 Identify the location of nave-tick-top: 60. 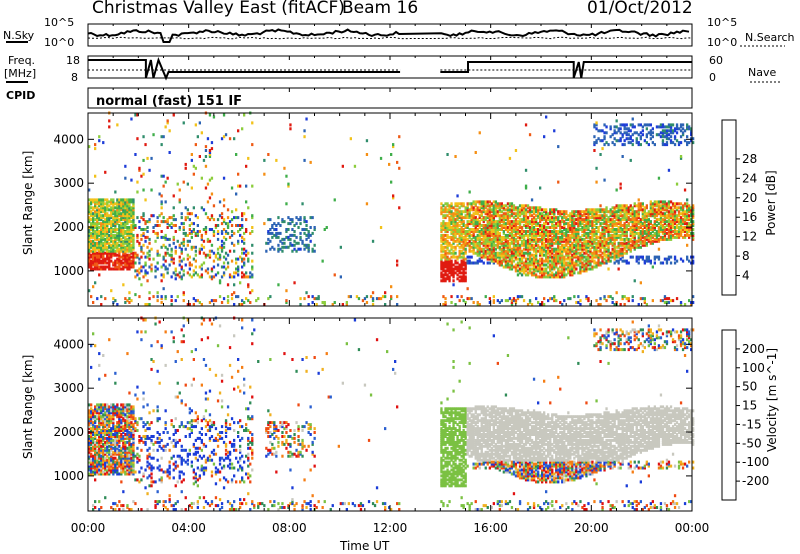
(716, 60).